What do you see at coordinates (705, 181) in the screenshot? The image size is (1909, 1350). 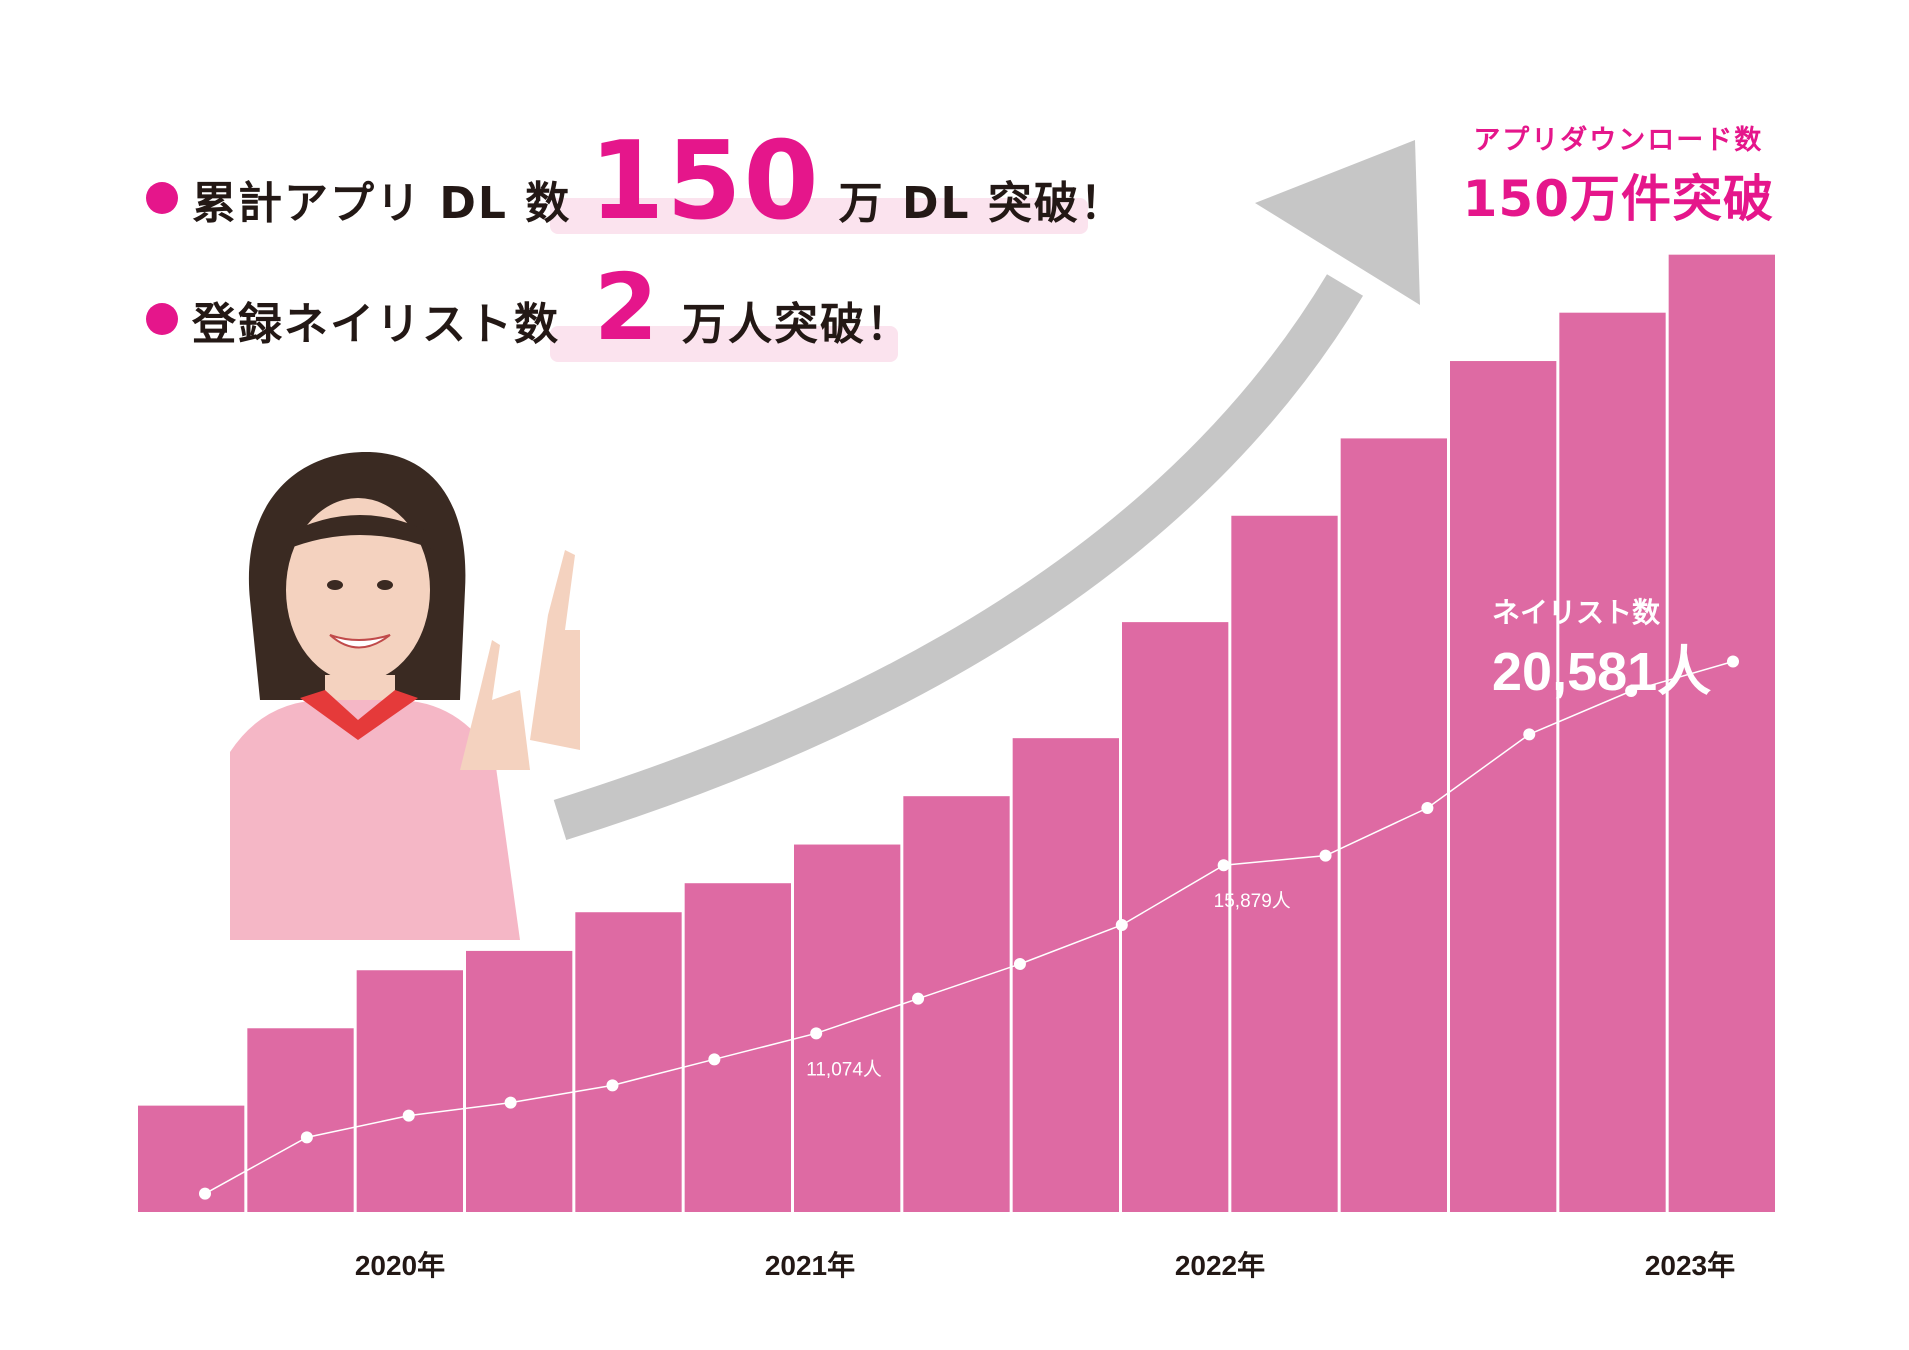 I see `headline-1-number: 150` at bounding box center [705, 181].